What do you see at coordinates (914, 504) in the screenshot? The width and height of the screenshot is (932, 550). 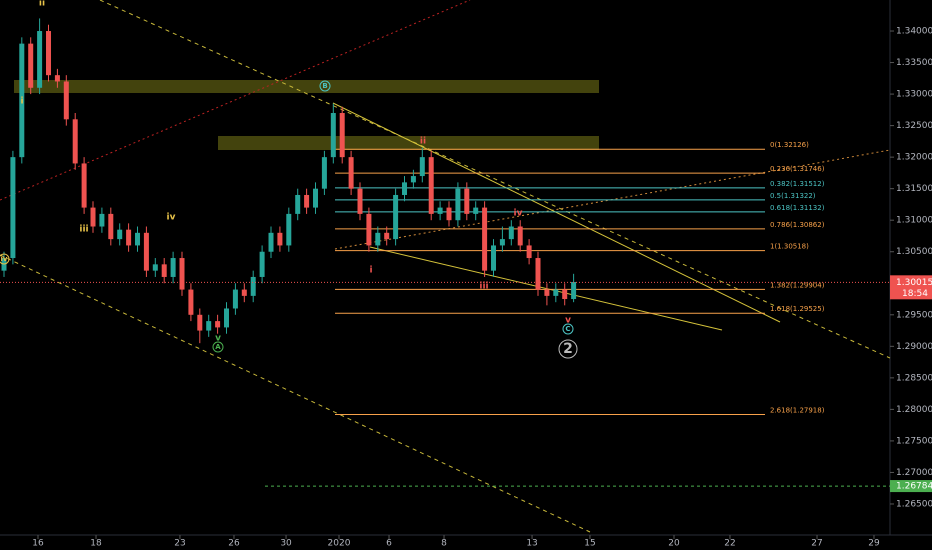 I see `y-tick-label: 1.26500` at bounding box center [914, 504].